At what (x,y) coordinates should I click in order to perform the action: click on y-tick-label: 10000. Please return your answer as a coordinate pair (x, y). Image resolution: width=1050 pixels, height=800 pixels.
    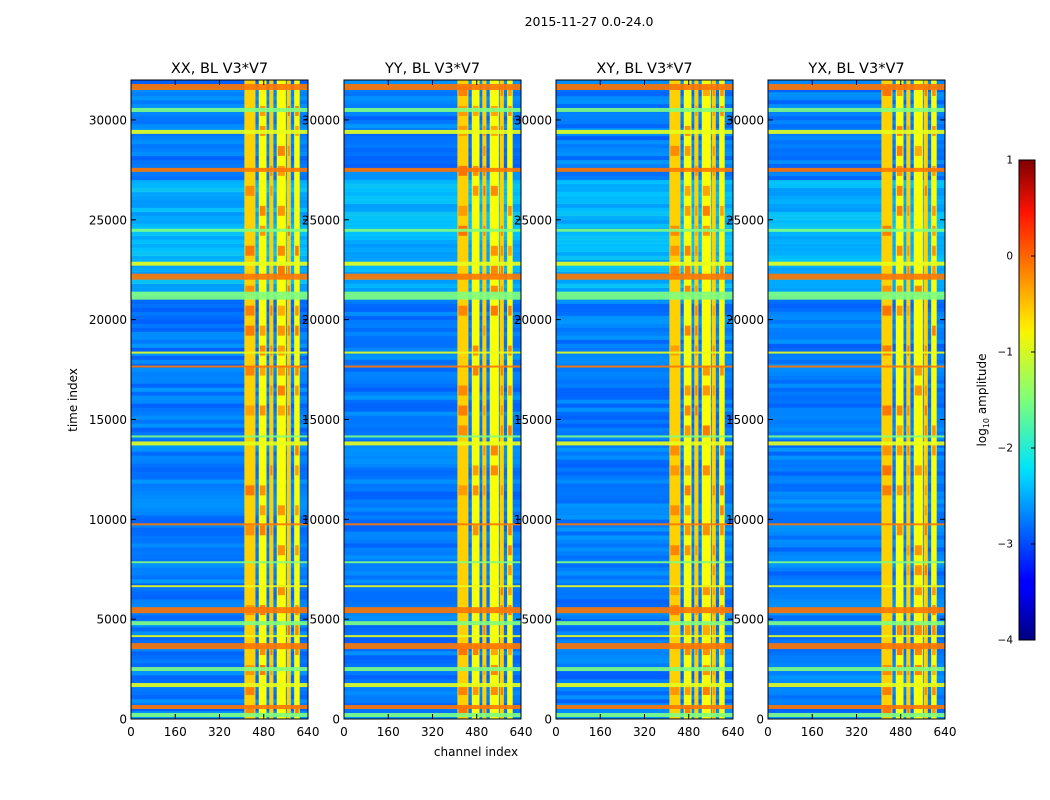
    Looking at the image, I should click on (533, 520).